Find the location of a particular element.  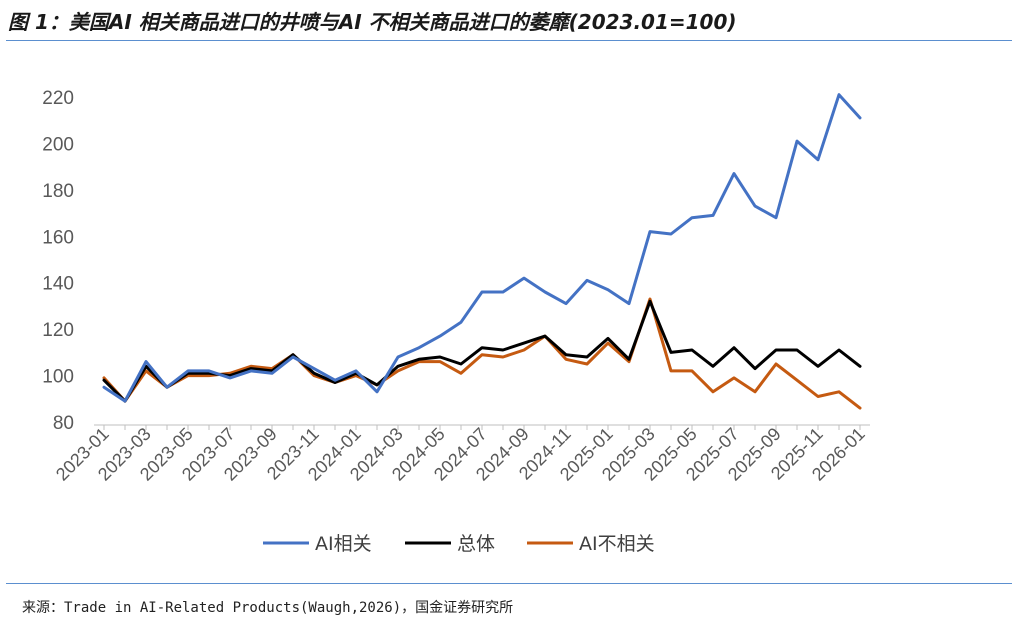

y-tick-label: 160 is located at coordinates (58, 237).